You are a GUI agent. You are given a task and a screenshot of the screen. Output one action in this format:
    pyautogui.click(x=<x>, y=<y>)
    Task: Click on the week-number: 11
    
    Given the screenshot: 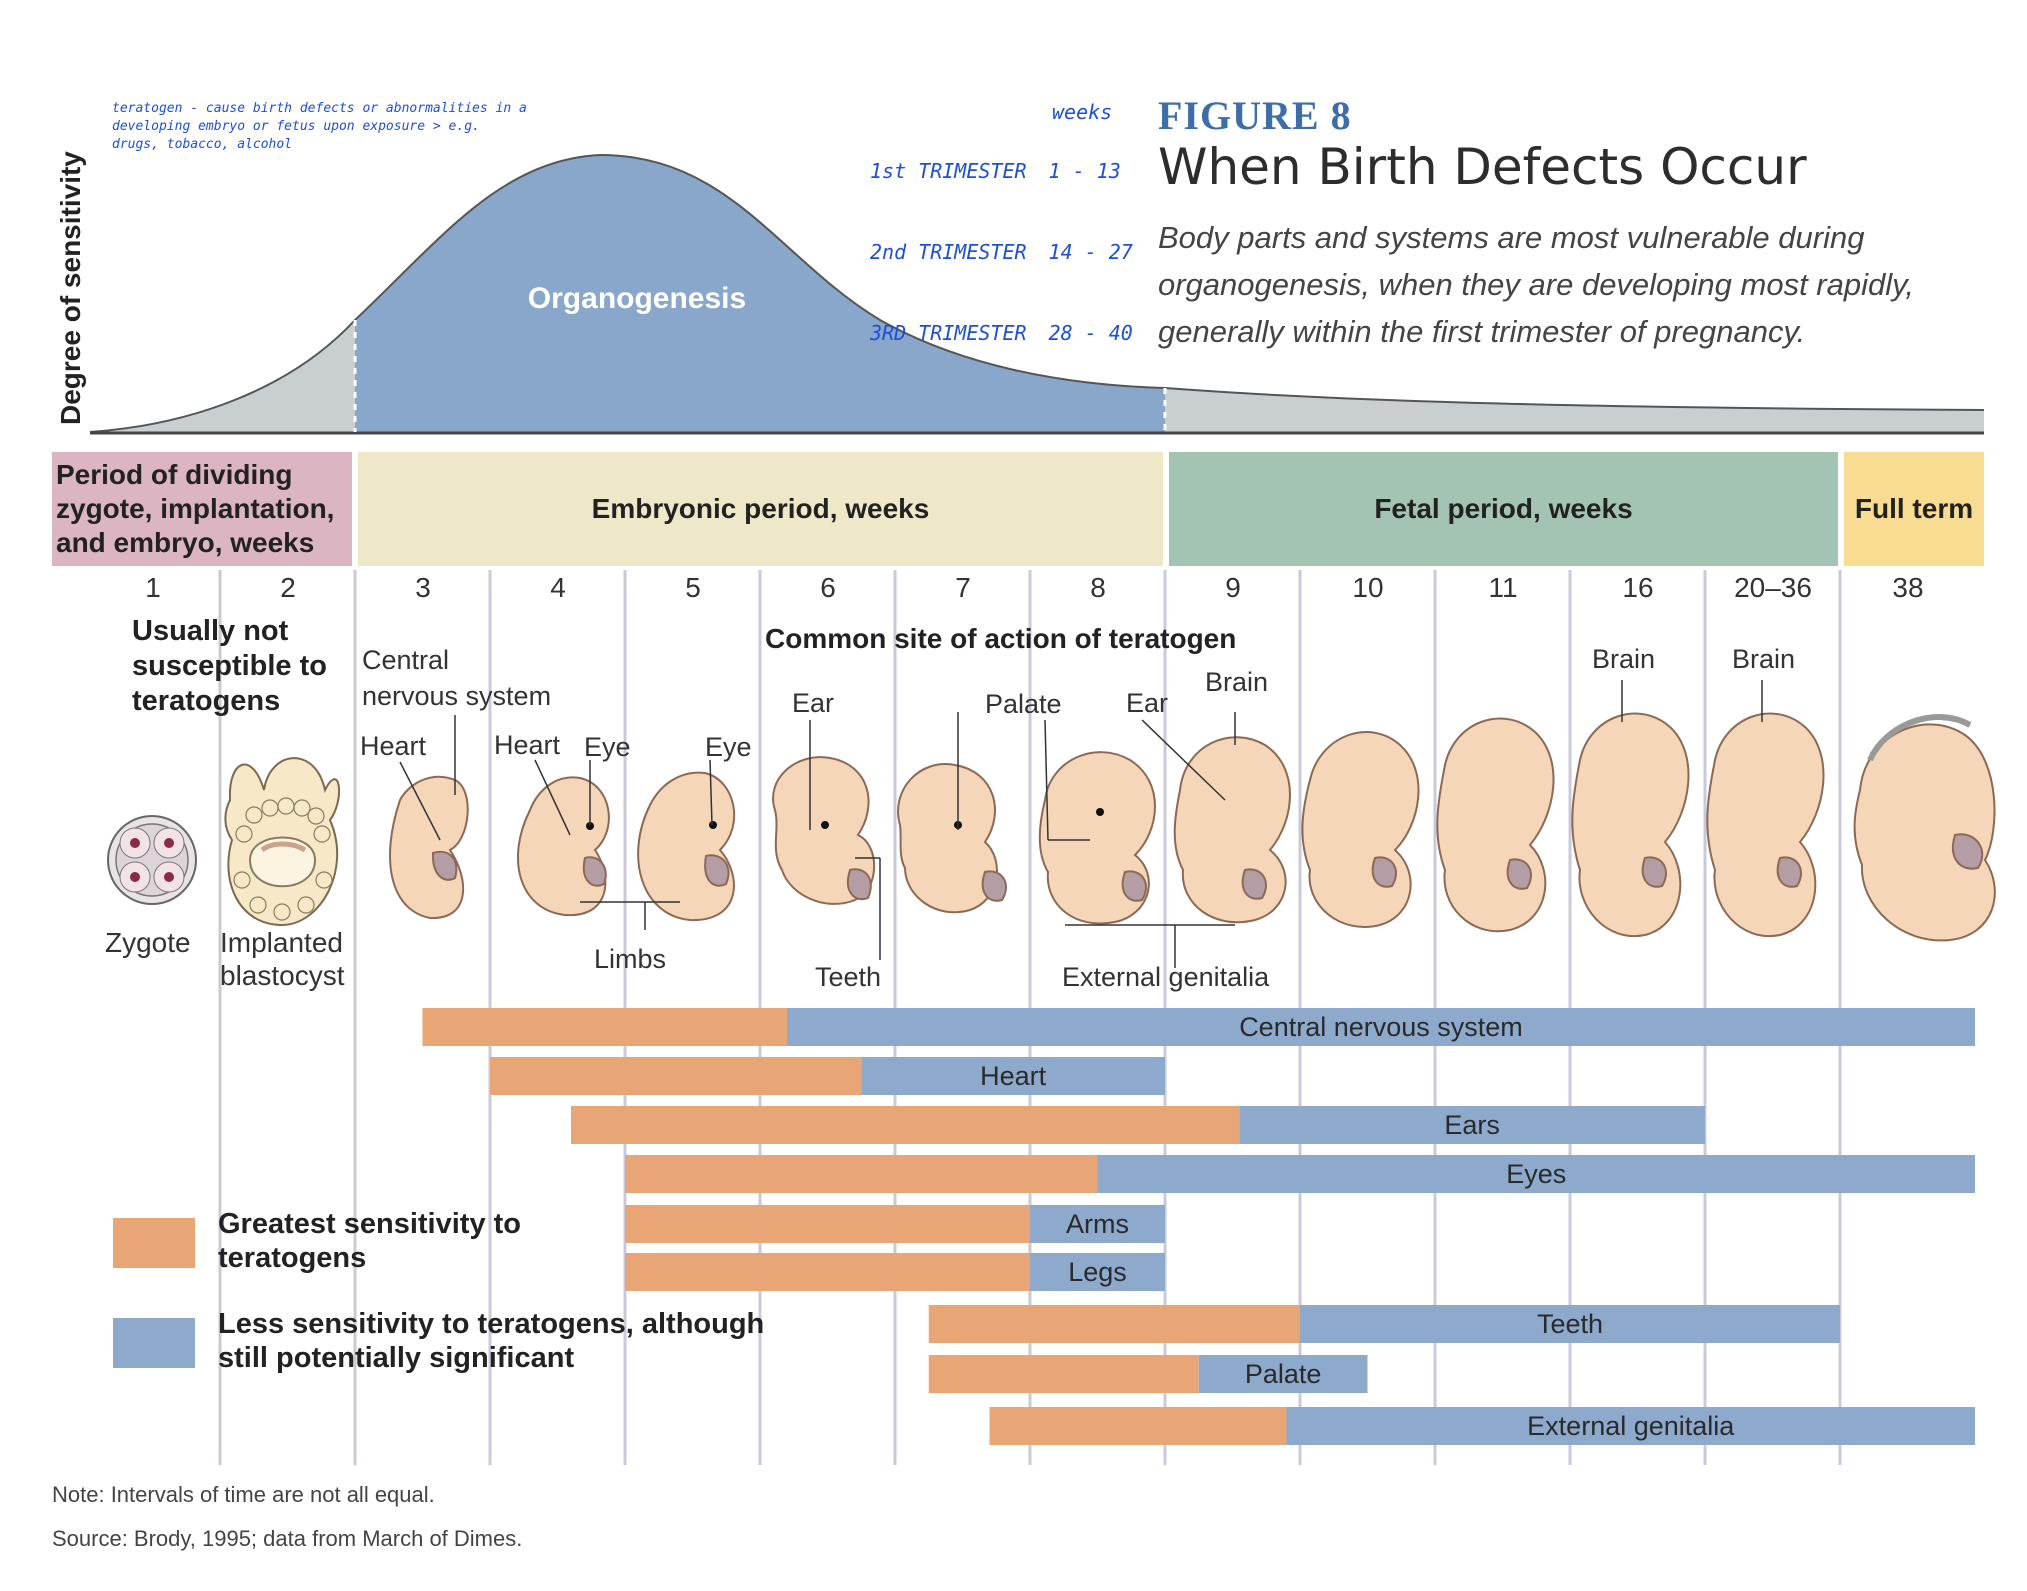 What is the action you would take?
    pyautogui.click(x=1502, y=587)
    